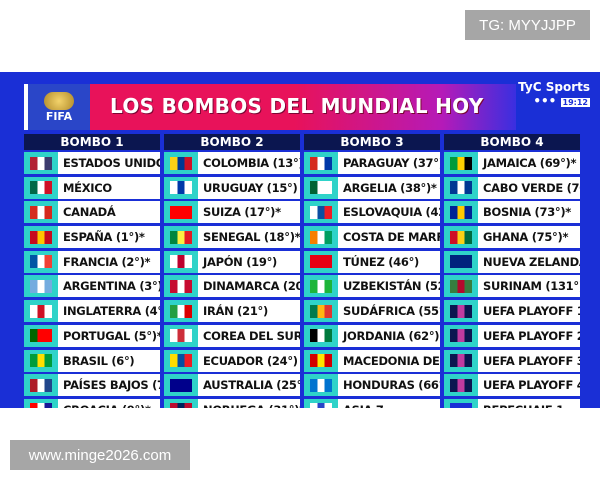 The height and width of the screenshot is (480, 600). I want to click on team-row: JORDANIA (62°), so click(372, 335).